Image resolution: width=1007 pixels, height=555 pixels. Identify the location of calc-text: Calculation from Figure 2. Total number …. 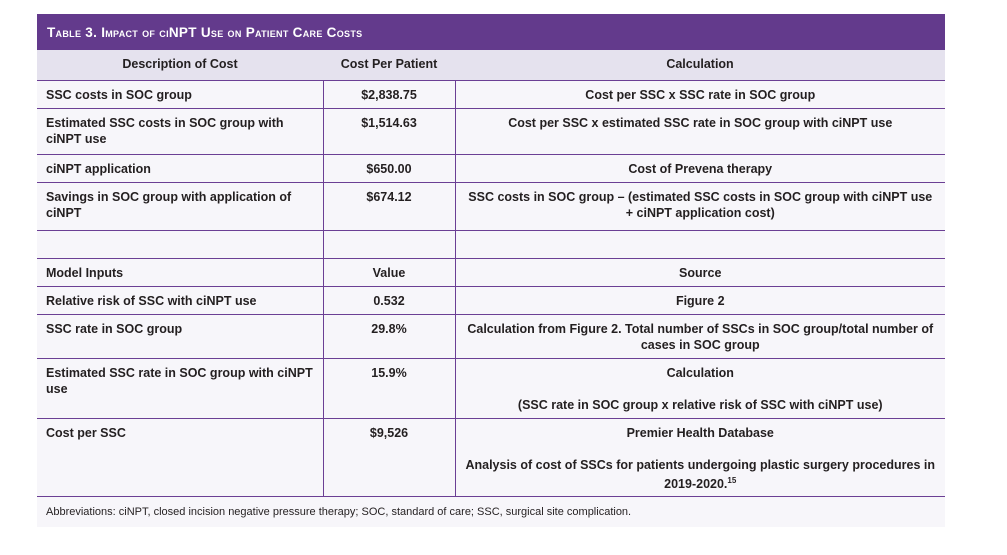
(700, 337).